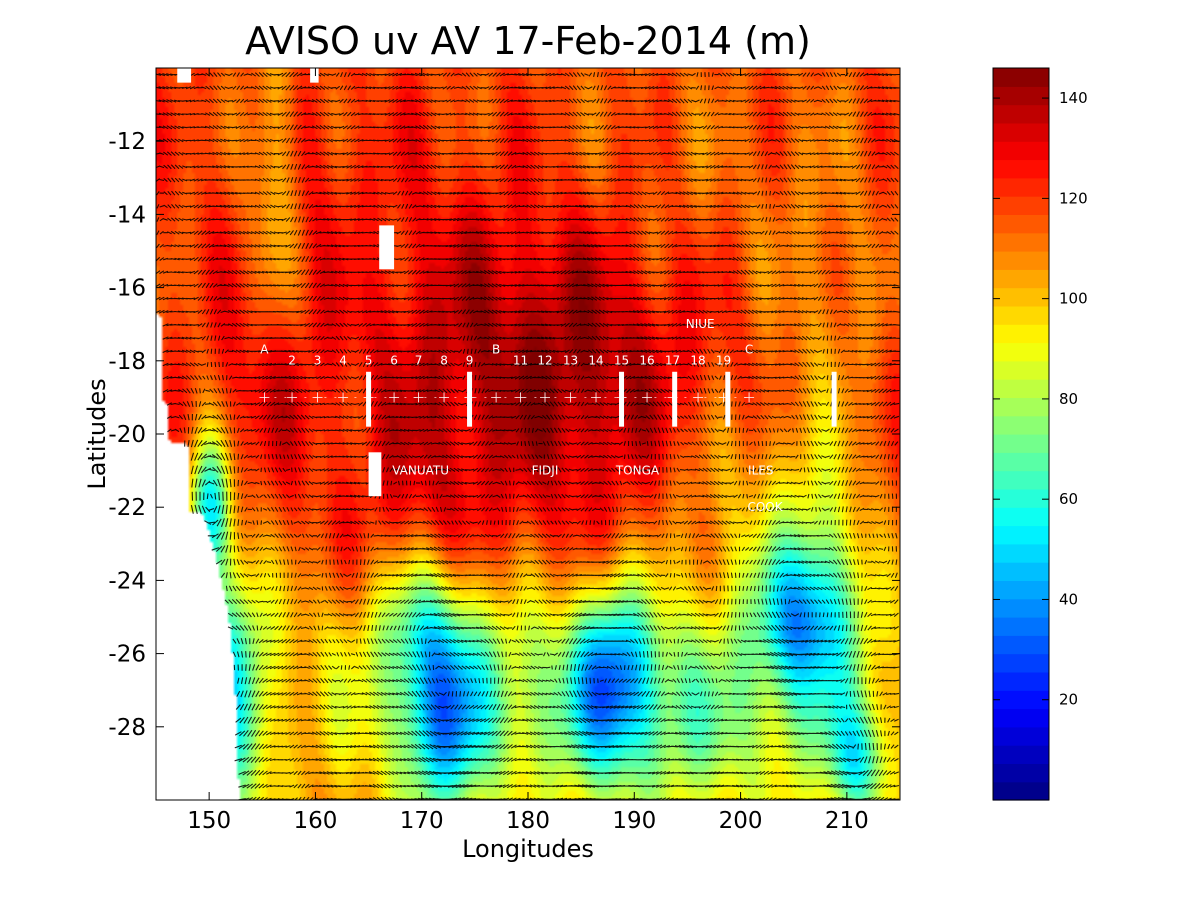 Image resolution: width=1200 pixels, height=900 pixels. Describe the element at coordinates (343, 360) in the screenshot. I see `station-label: 4` at that location.